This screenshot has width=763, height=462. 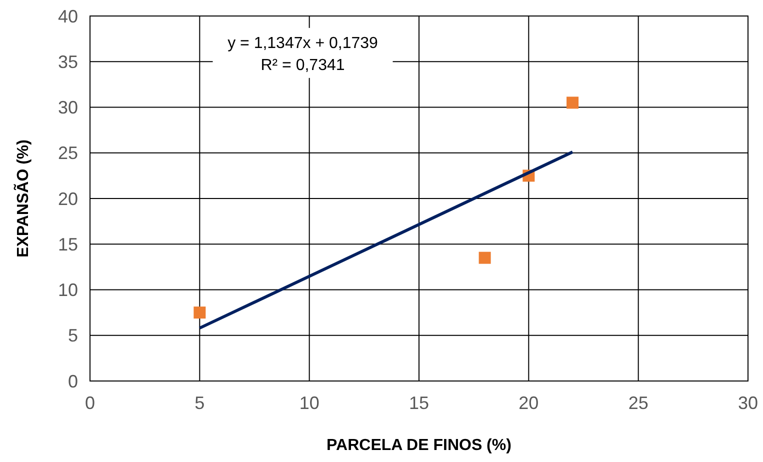 I want to click on y-tick-label: 35, so click(x=68, y=62).